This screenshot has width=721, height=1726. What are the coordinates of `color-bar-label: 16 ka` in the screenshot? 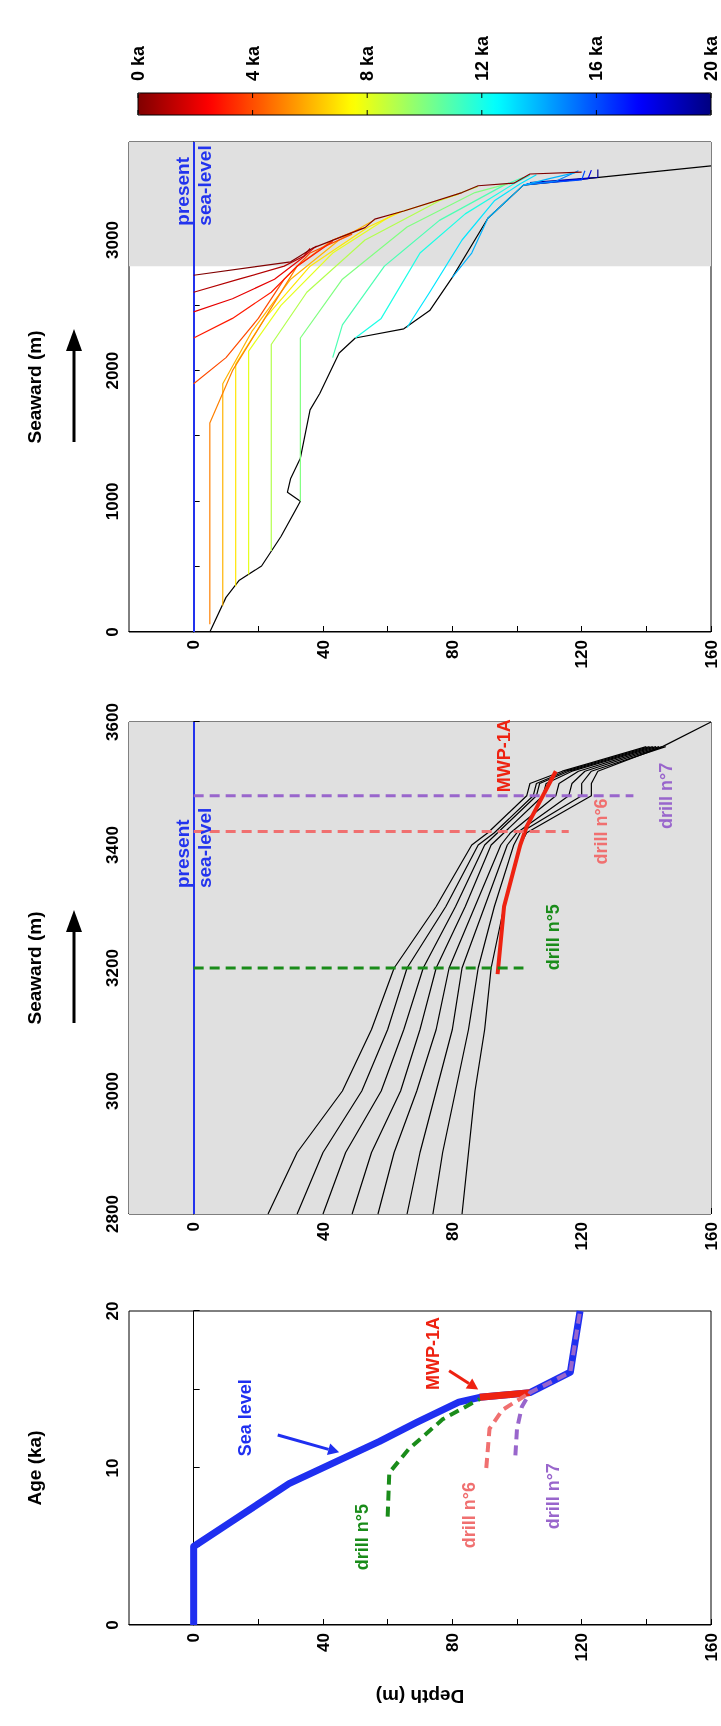 It's located at (596, 57).